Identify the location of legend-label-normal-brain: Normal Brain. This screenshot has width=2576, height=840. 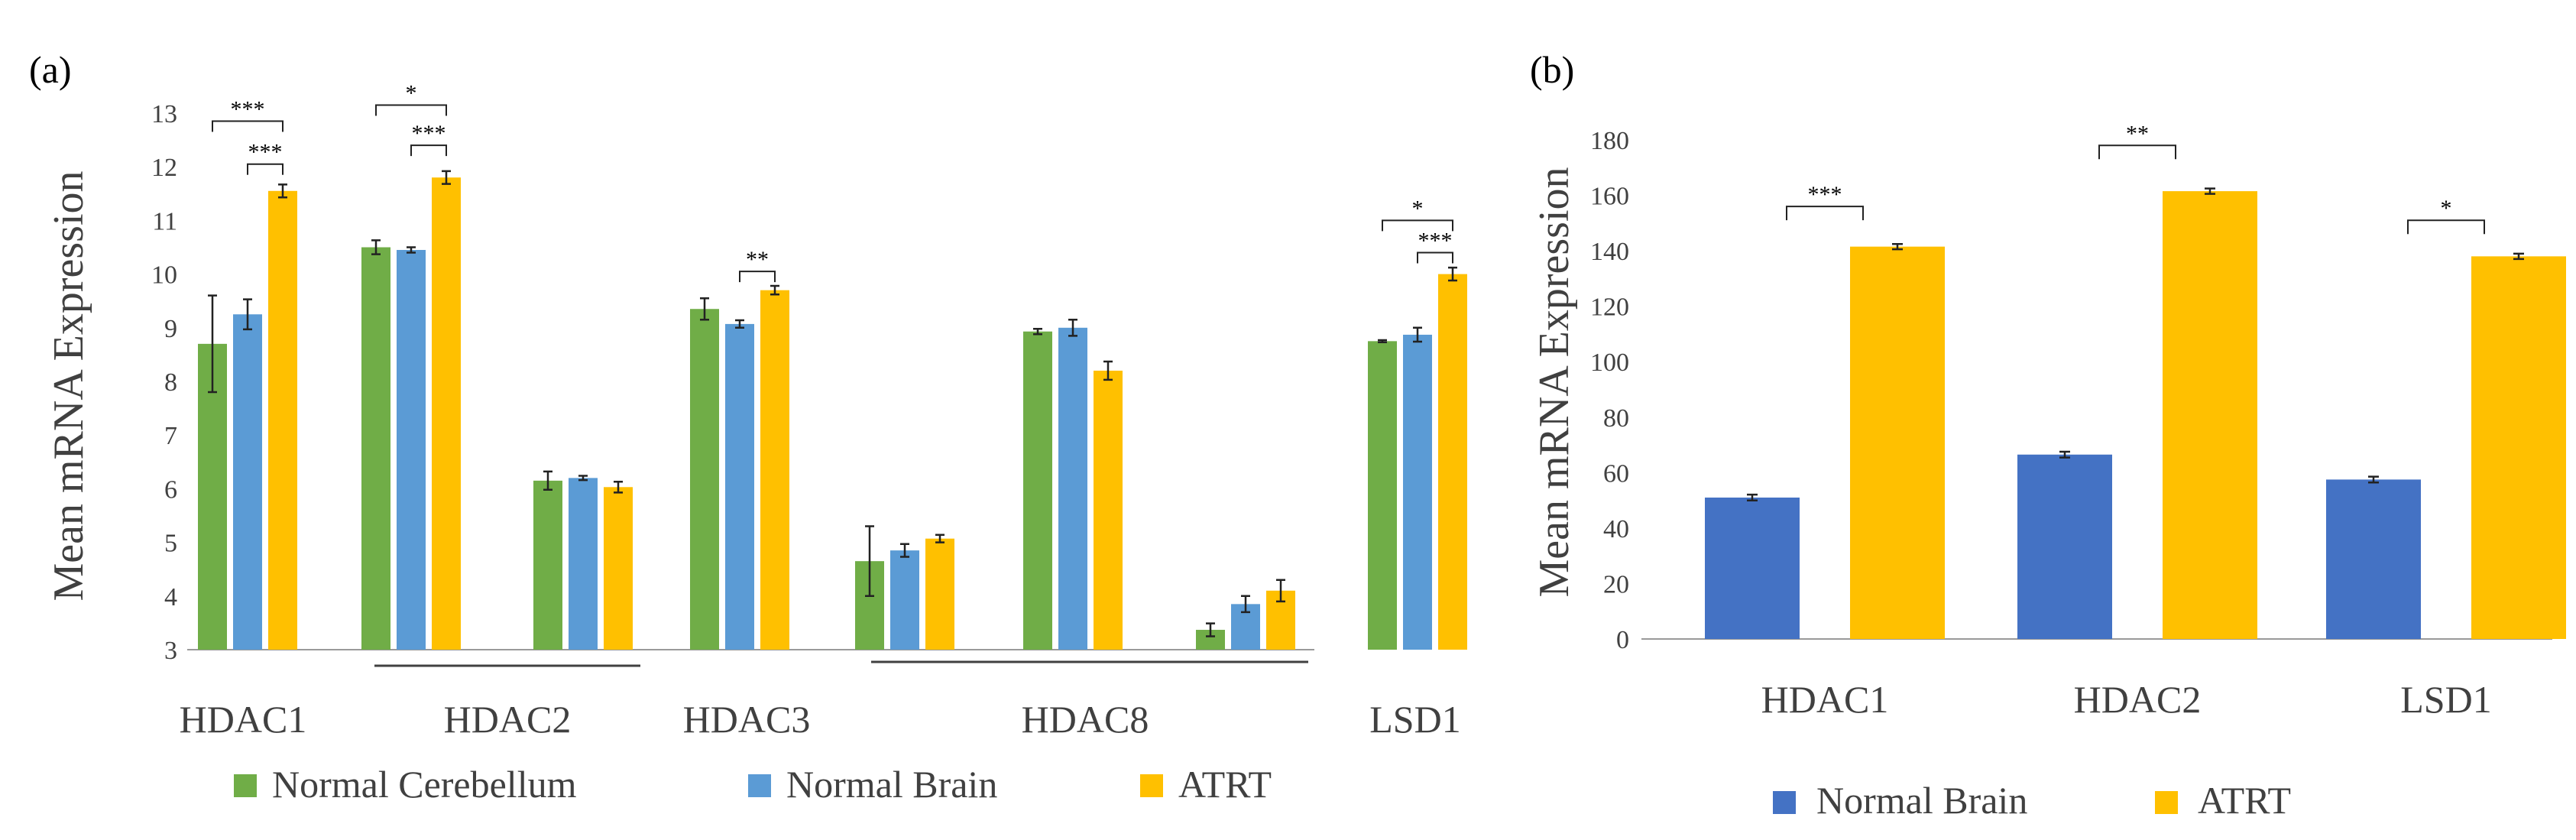
(891, 785).